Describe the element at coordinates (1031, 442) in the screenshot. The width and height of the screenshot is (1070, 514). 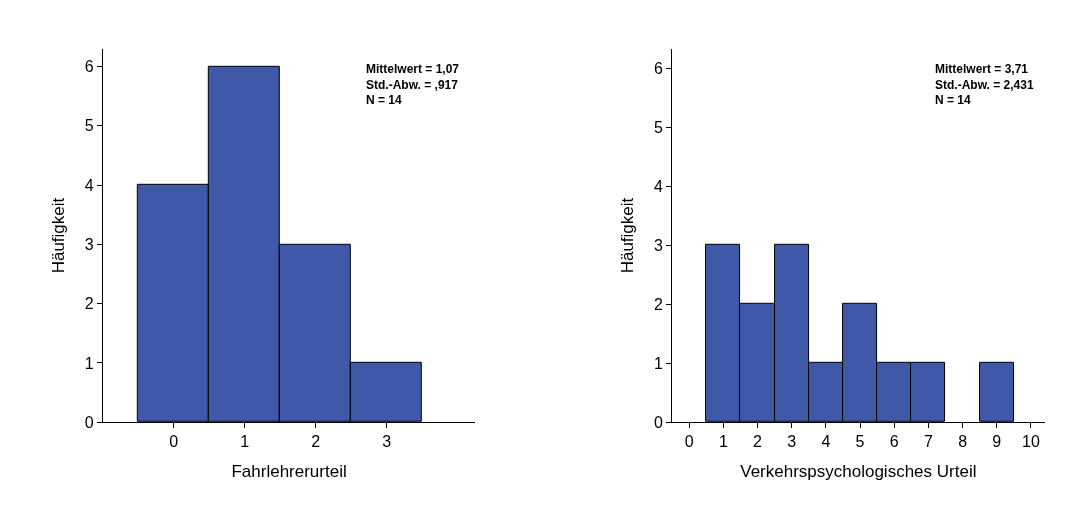
I see `x-tick-label: 10` at that location.